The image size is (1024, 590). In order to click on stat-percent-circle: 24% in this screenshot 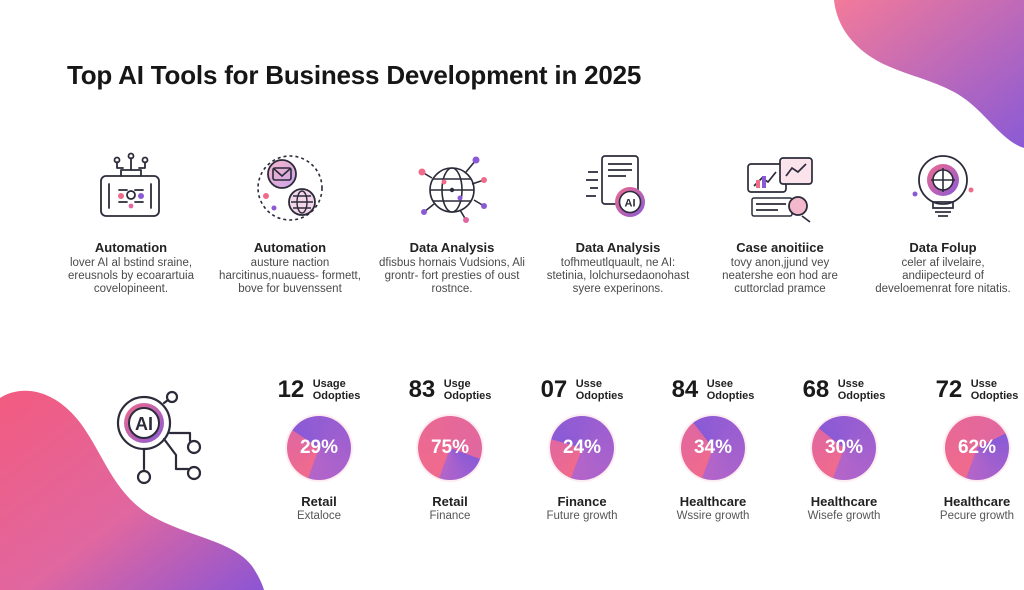, I will do `click(582, 448)`.